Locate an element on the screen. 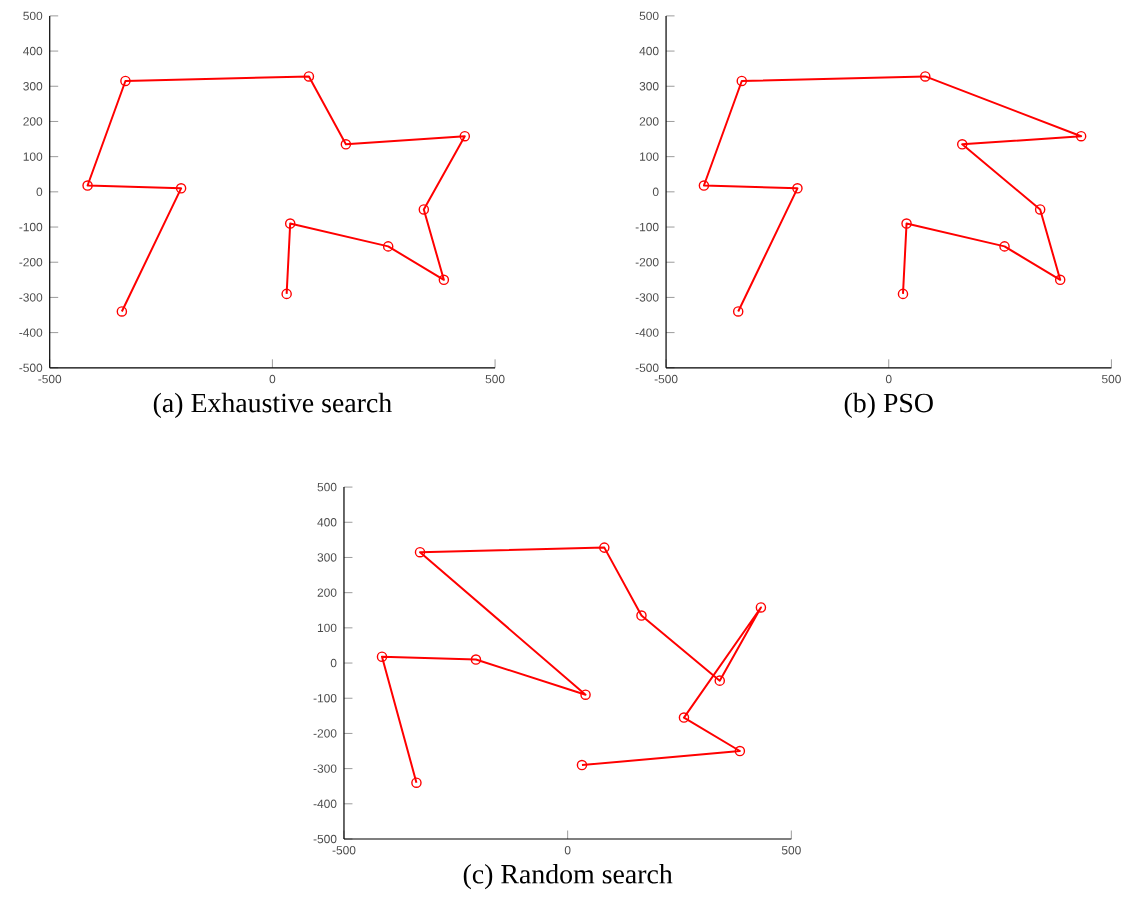  text: (c) Random search is located at coordinates (568, 876).